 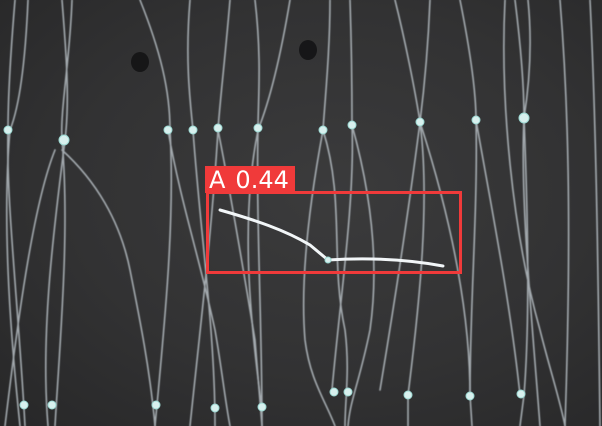 I want to click on detection-label: A 0.44, so click(x=250, y=180).